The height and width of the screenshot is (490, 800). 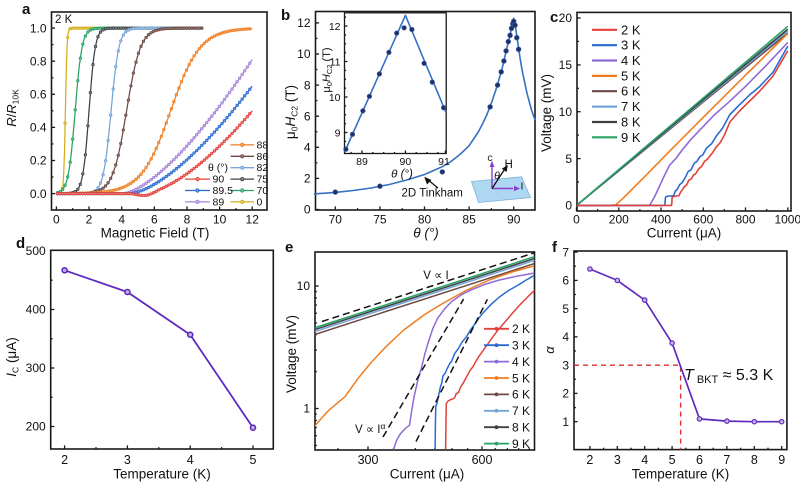 I want to click on svg-text: f, so click(x=555, y=247).